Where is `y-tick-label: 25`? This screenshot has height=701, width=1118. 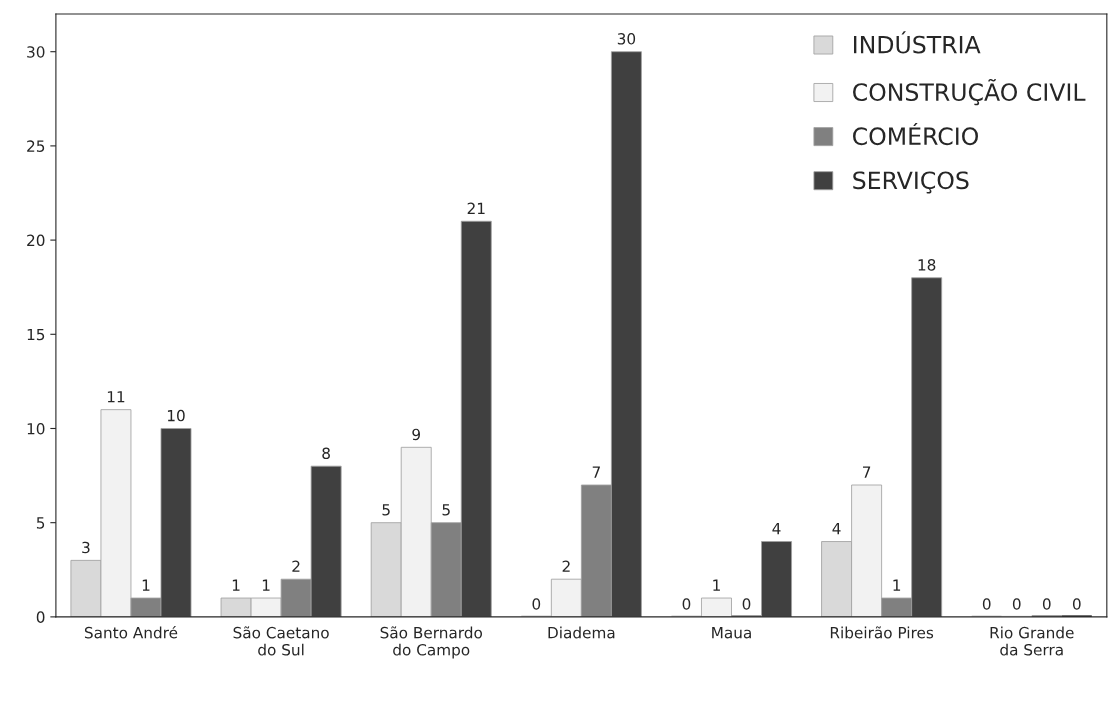
y-tick-label: 25 is located at coordinates (36, 146).